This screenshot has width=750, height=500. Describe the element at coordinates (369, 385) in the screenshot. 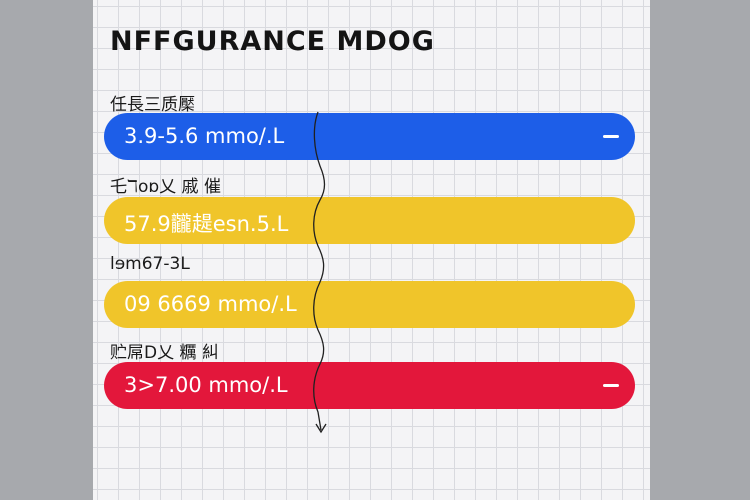

I see `range-bar-4: 3>7.00 mmo/.L` at that location.